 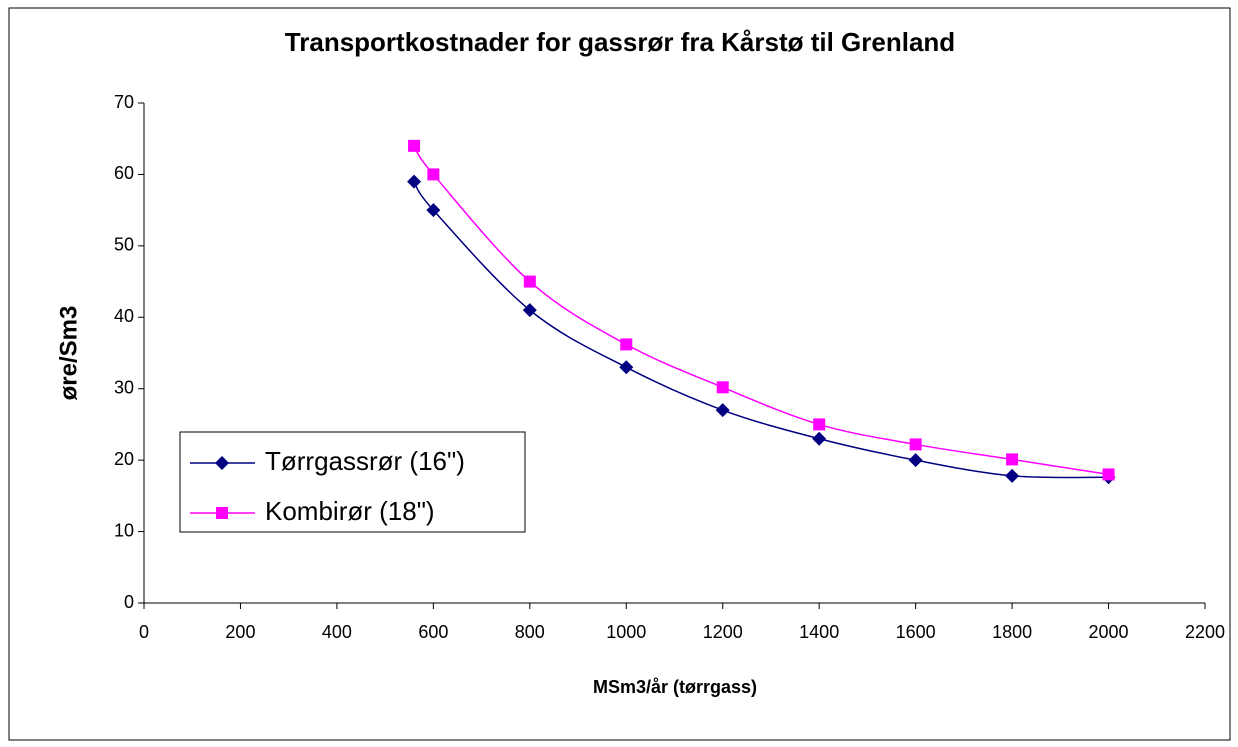 What do you see at coordinates (350, 511) in the screenshot?
I see `legend-label: Kombirør (18")` at bounding box center [350, 511].